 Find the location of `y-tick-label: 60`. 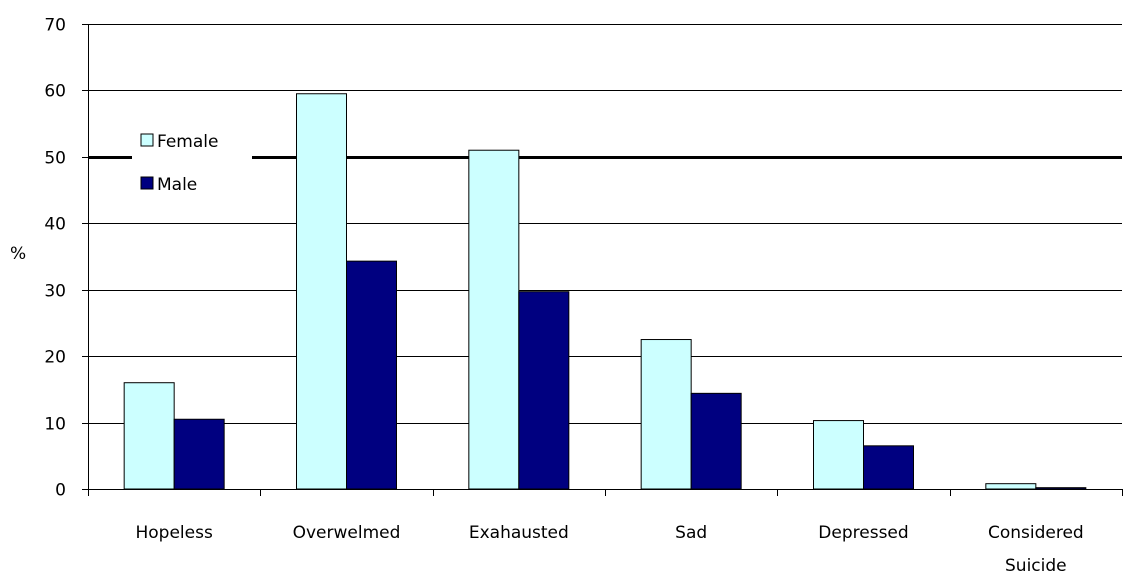

y-tick-label: 60 is located at coordinates (55, 92).